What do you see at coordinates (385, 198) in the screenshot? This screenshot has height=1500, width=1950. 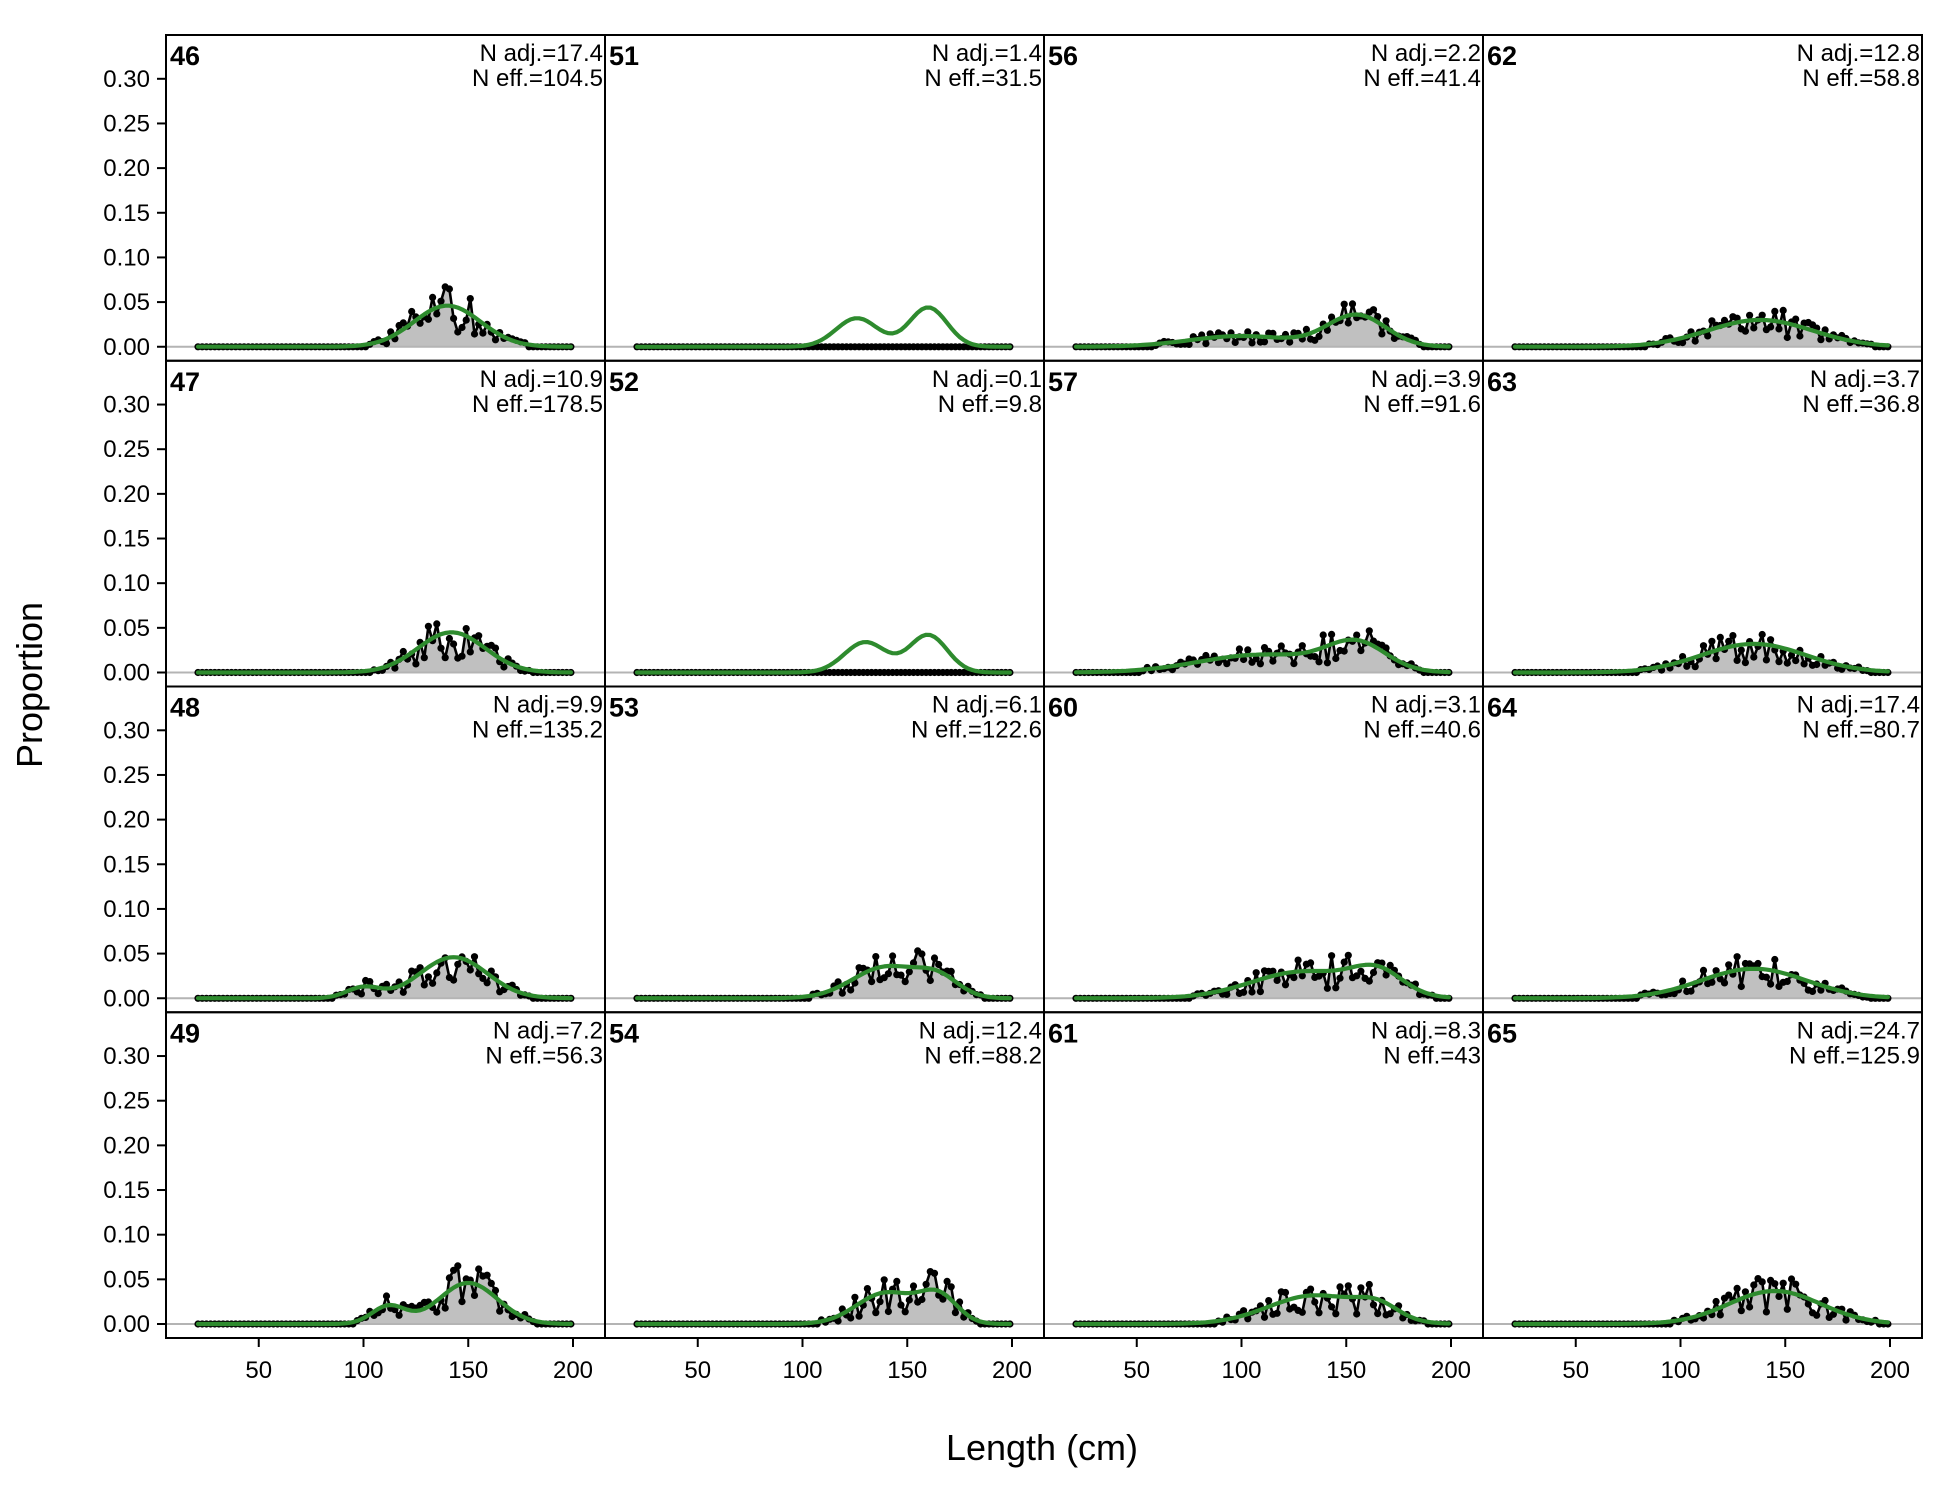 I see `panel-46: 46 N adj.=17.4N eff.=104.5` at bounding box center [385, 198].